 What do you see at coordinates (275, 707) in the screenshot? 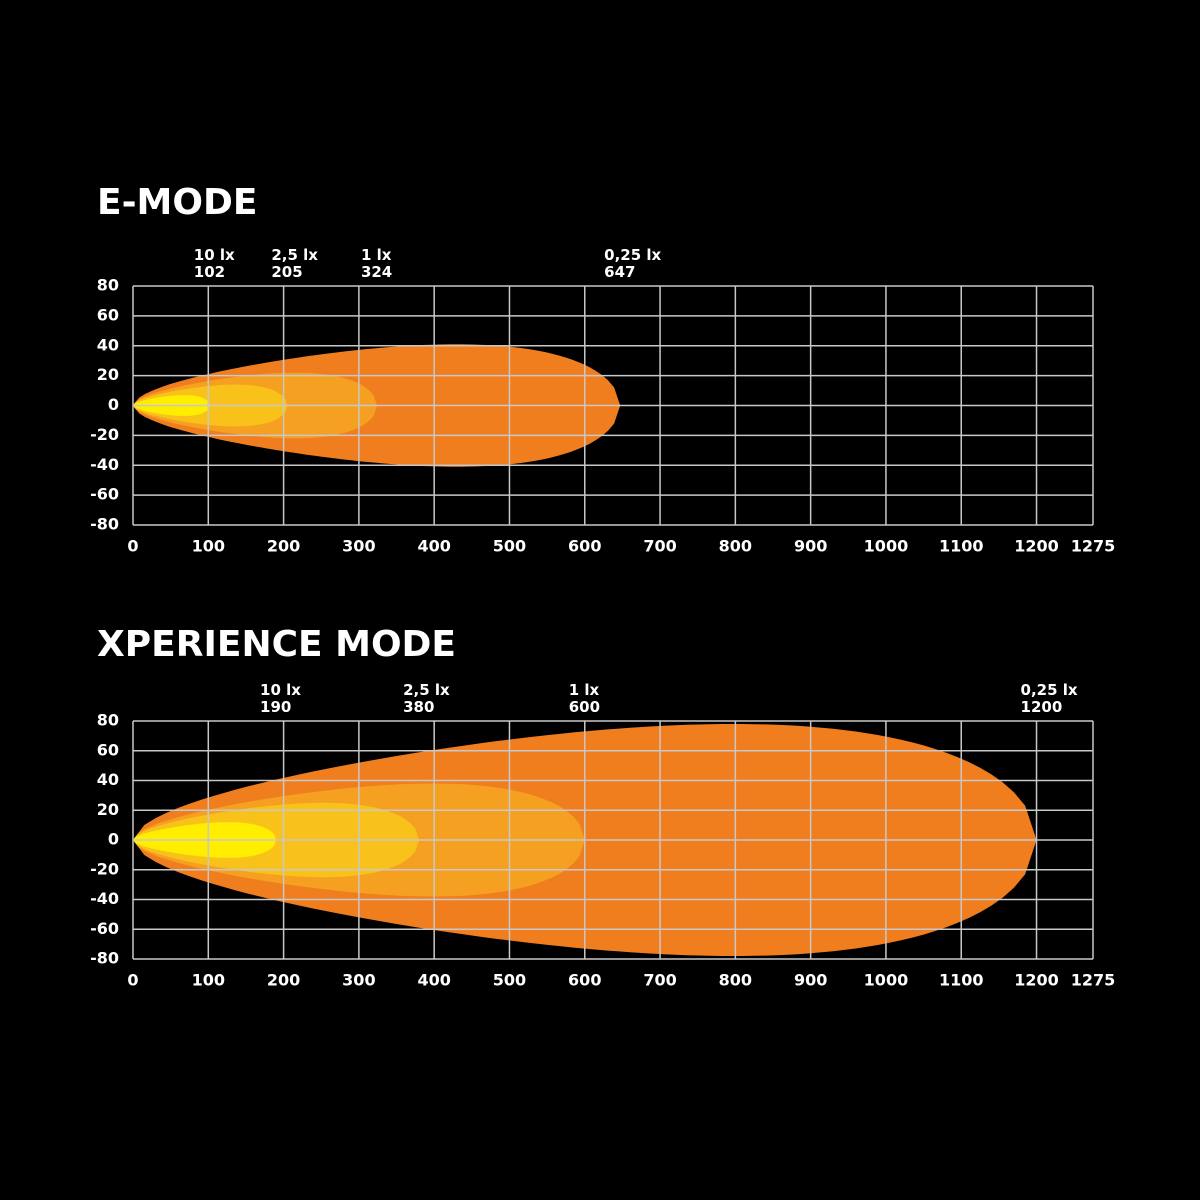
I see `zone-reach: 190` at bounding box center [275, 707].